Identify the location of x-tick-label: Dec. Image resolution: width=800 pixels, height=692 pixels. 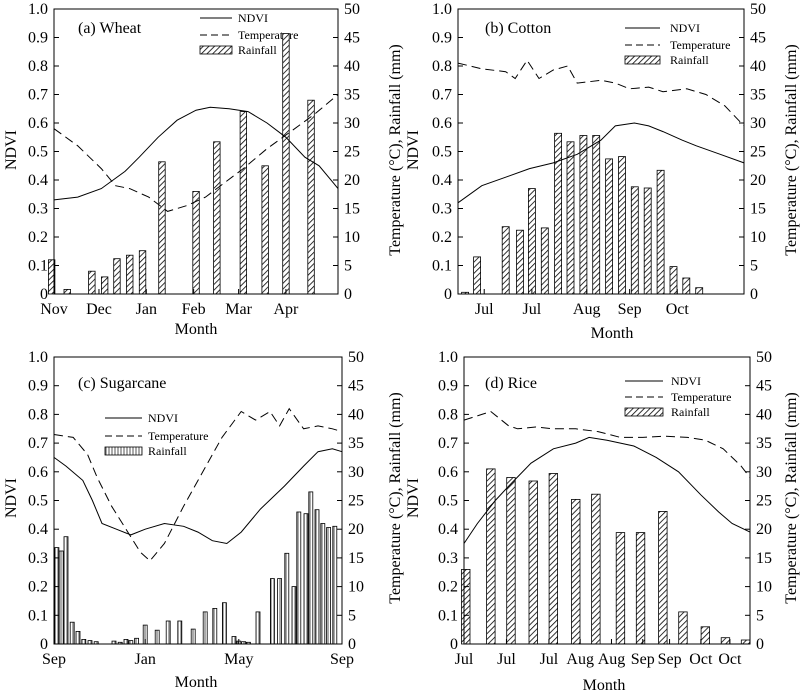
(99, 309).